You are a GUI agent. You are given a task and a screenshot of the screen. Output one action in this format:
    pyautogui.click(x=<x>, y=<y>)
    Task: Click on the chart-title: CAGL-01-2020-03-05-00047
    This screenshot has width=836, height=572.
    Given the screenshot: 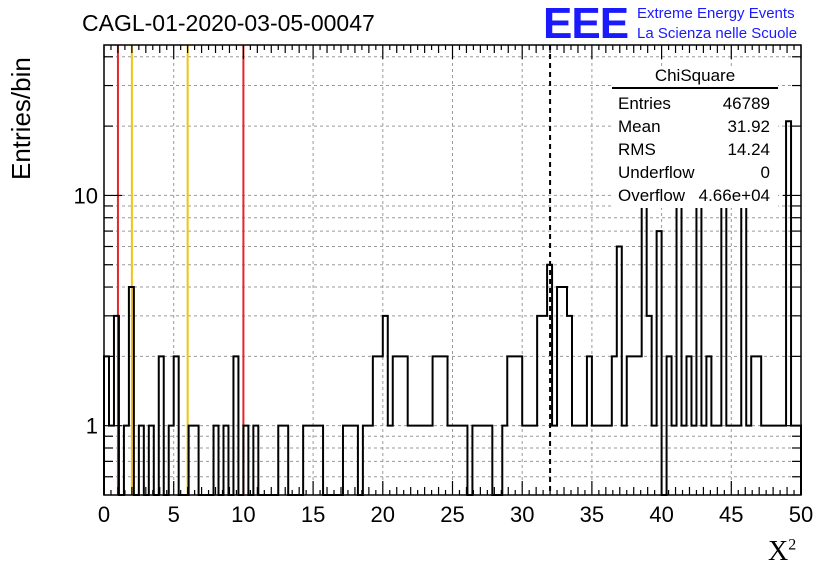 What is the action you would take?
    pyautogui.click(x=228, y=23)
    